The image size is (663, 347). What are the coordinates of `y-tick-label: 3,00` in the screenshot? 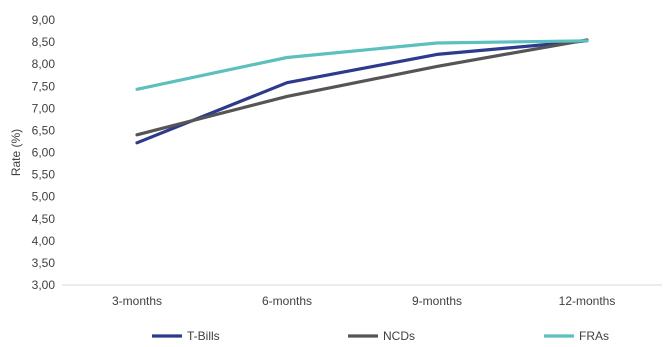 It's located at (44, 285).